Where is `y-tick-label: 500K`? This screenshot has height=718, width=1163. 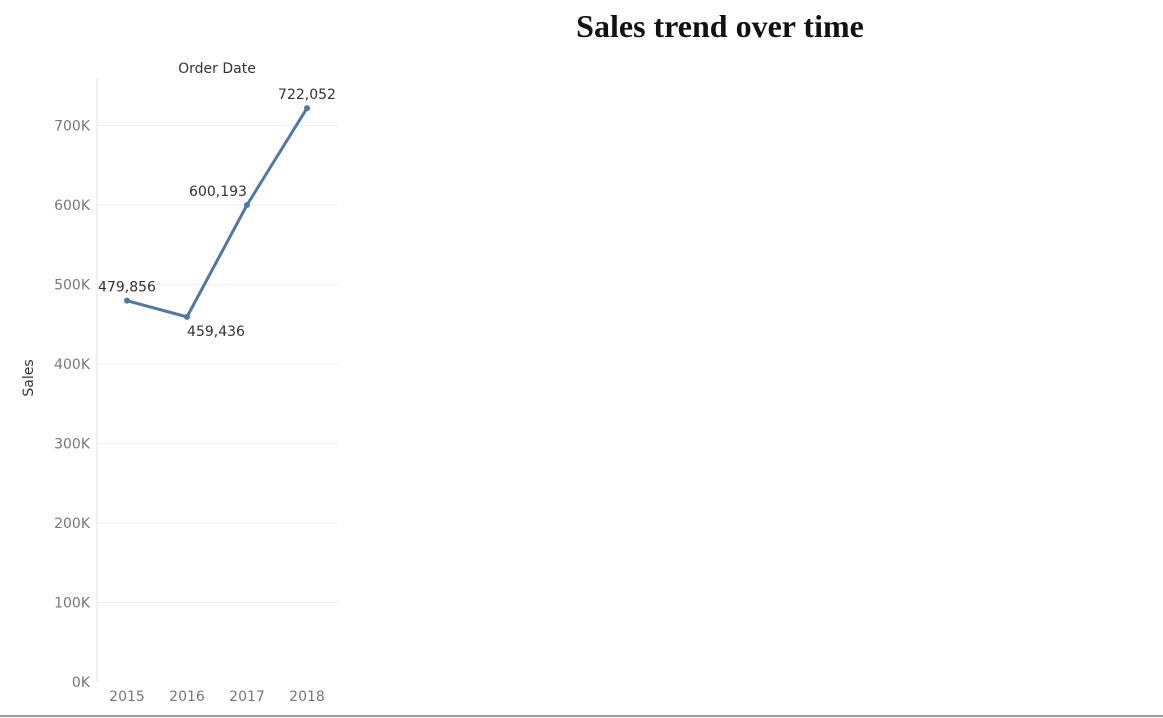
y-tick-label: 500K is located at coordinates (72, 286).